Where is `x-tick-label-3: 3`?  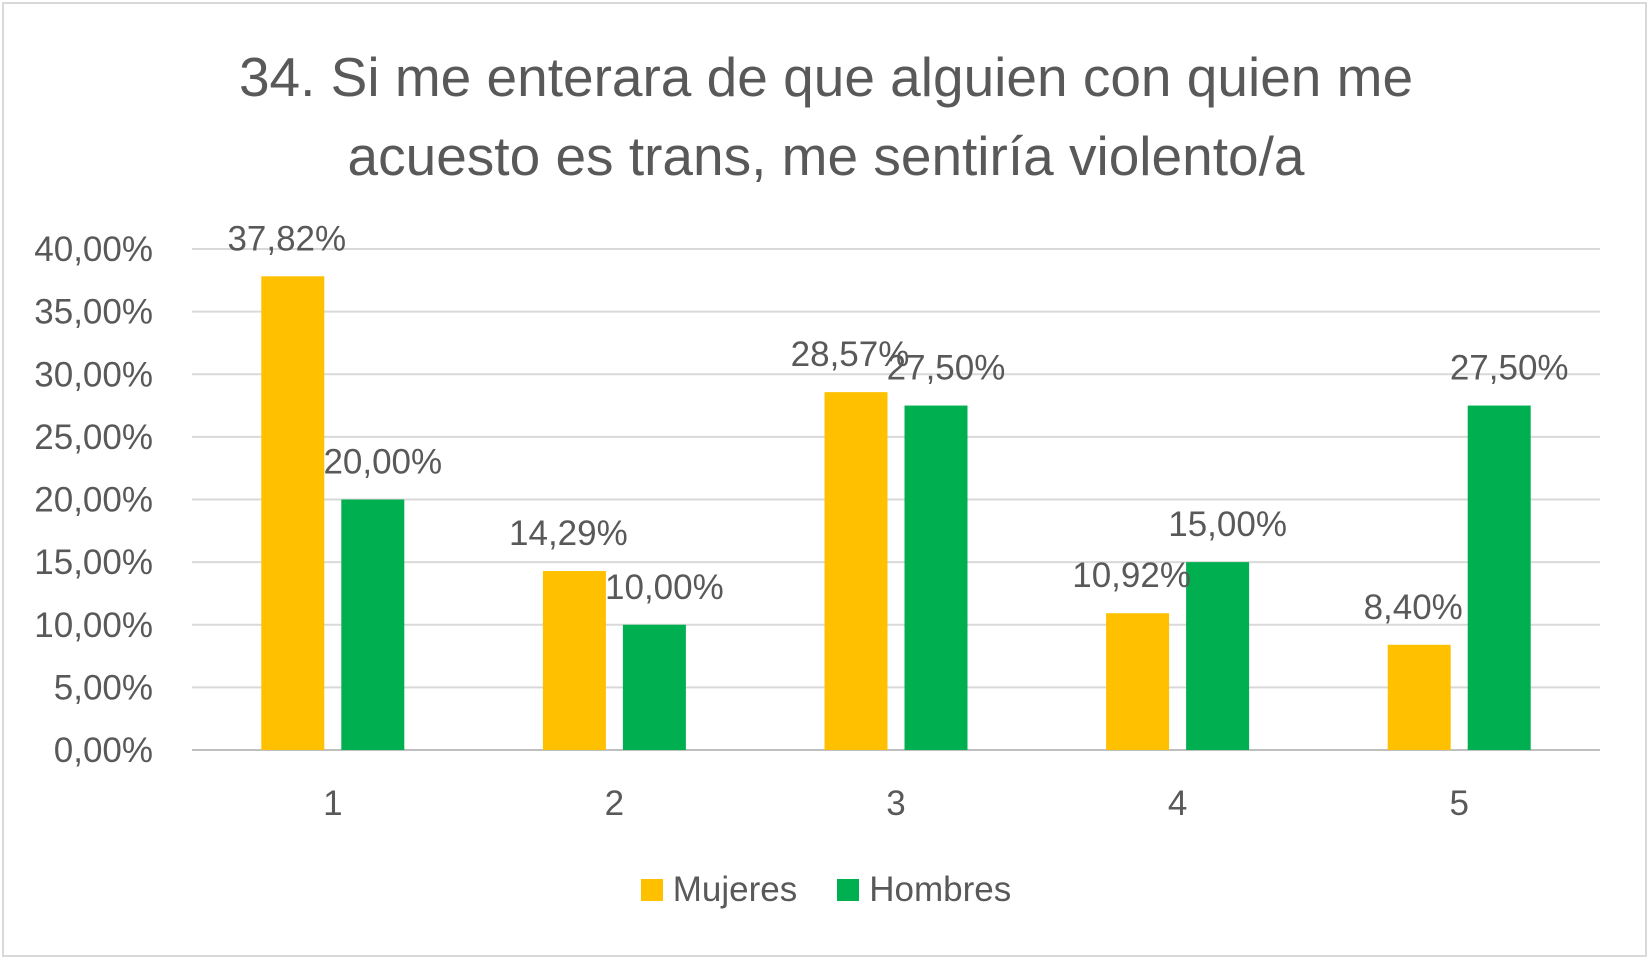
x-tick-label-3: 3 is located at coordinates (895, 803).